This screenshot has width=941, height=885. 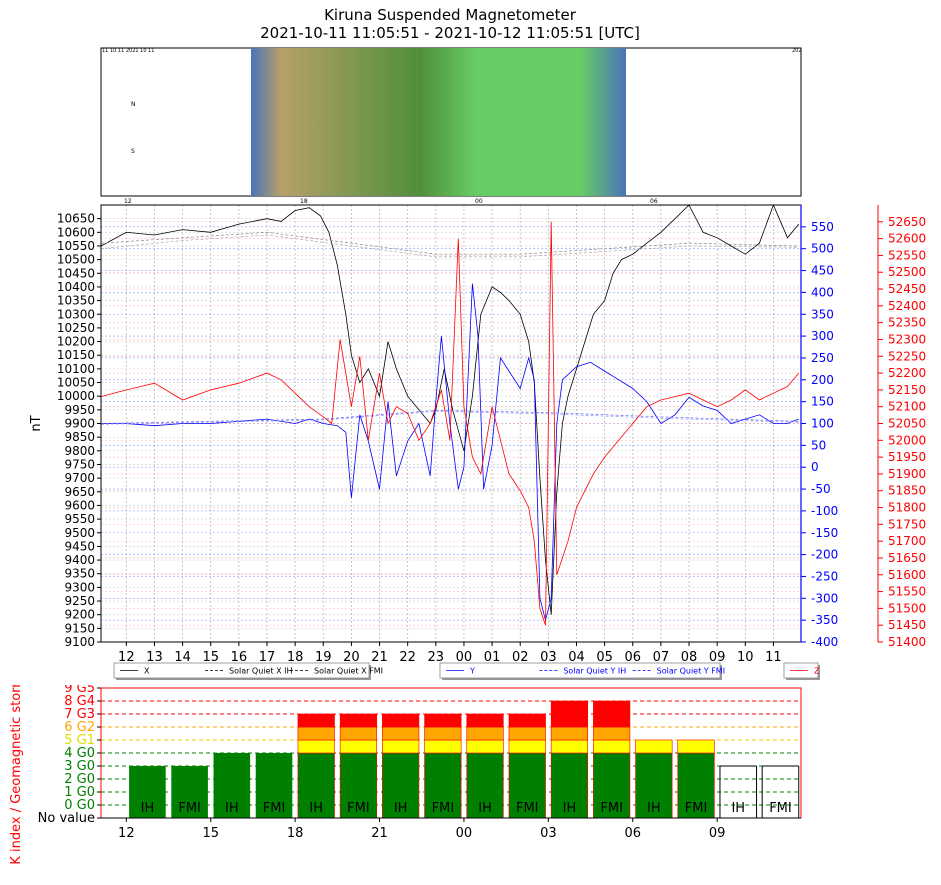 What do you see at coordinates (379, 833) in the screenshot?
I see `k-x-axis-tick-label: 21` at bounding box center [379, 833].